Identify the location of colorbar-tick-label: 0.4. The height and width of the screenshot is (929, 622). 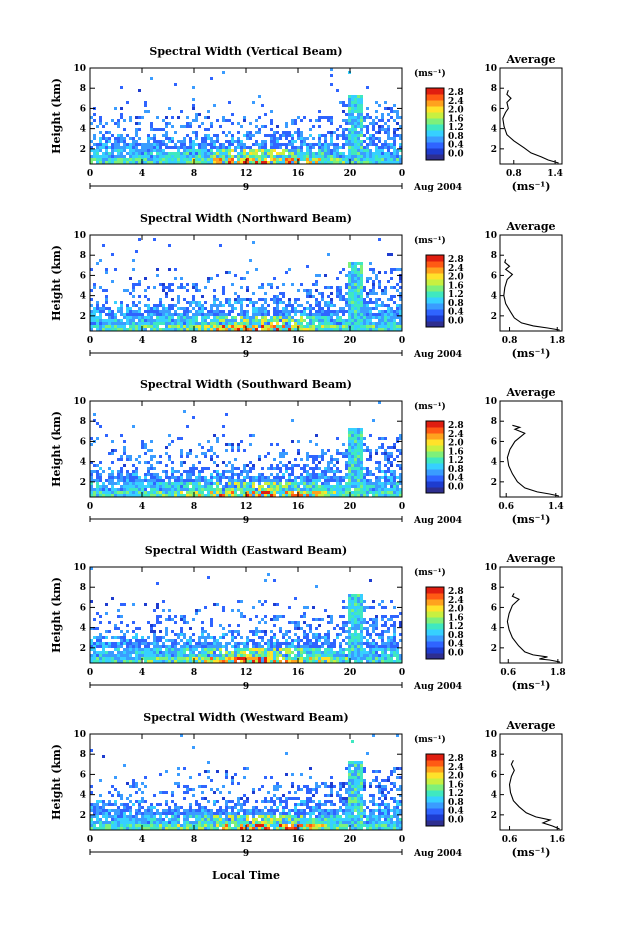
(456, 479).